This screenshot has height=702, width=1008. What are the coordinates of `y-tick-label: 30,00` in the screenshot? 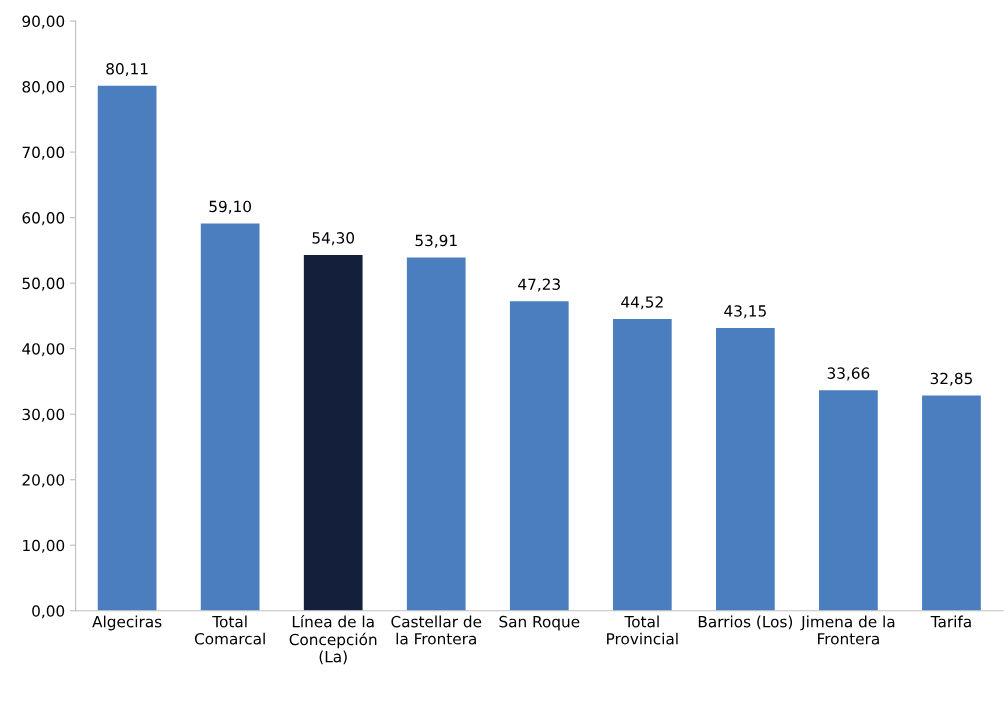 It's located at (43, 415).